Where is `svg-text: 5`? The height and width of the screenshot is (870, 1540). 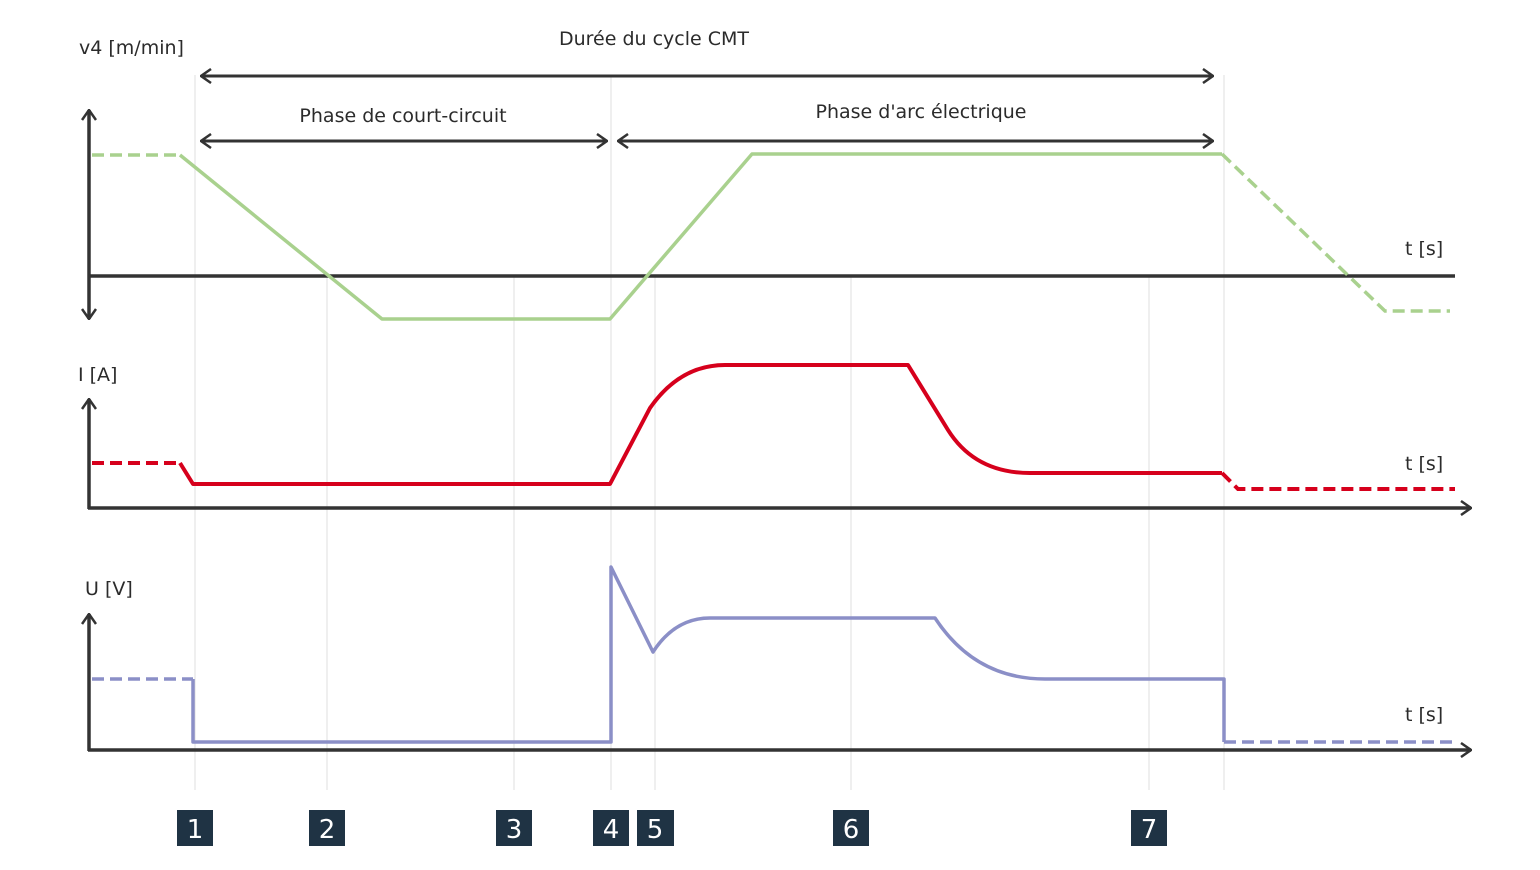
svg-text: 5 is located at coordinates (655, 830).